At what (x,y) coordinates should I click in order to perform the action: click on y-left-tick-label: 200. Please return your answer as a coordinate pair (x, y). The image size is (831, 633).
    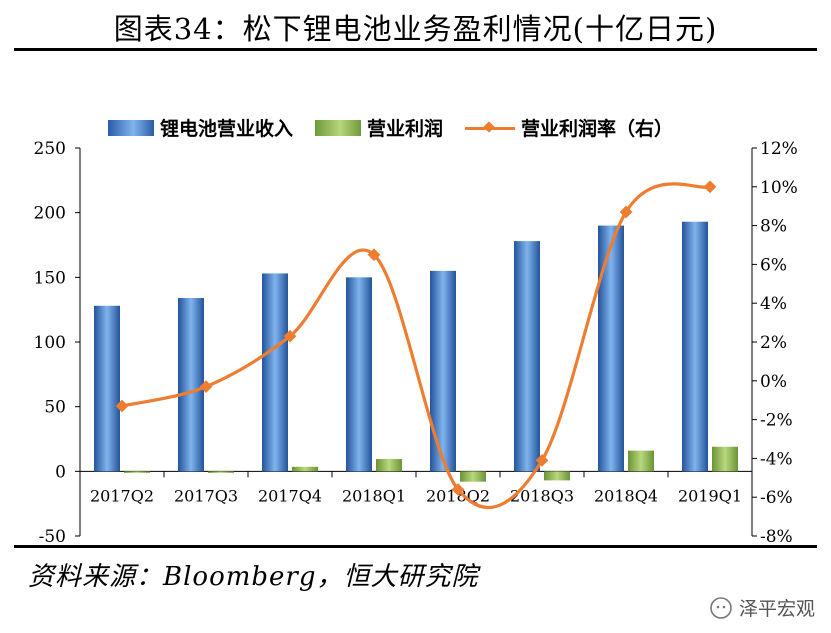
    Looking at the image, I should click on (50, 214).